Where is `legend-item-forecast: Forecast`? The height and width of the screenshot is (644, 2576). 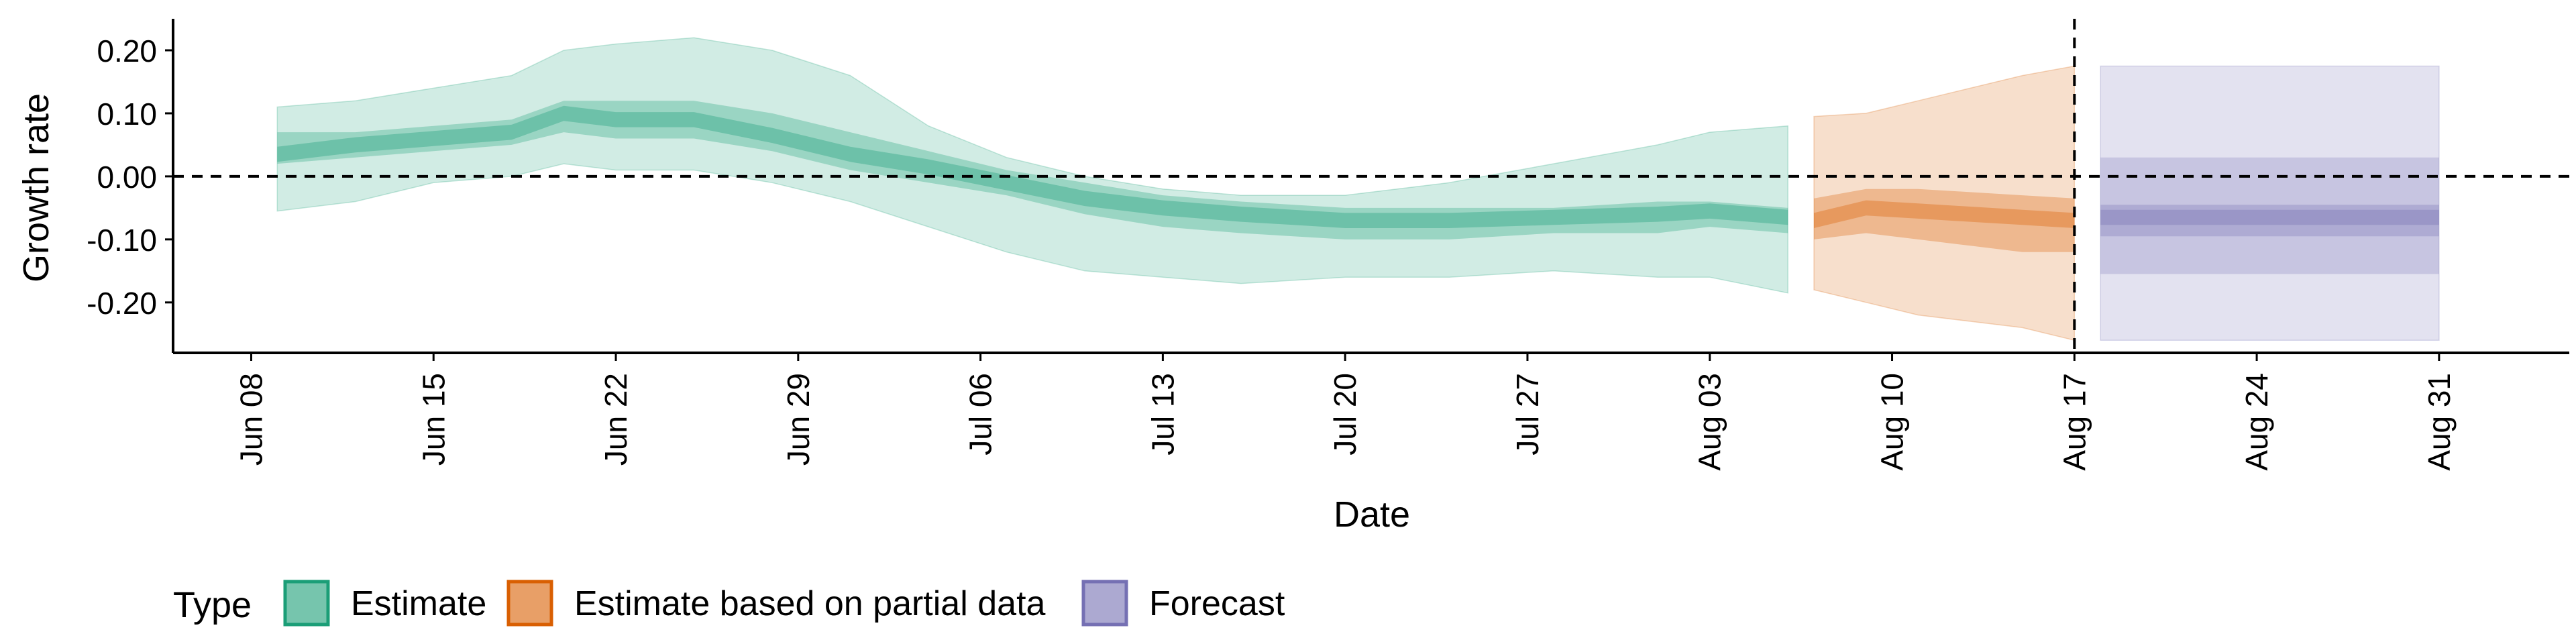
legend-item-forecast: Forecast is located at coordinates (1183, 603).